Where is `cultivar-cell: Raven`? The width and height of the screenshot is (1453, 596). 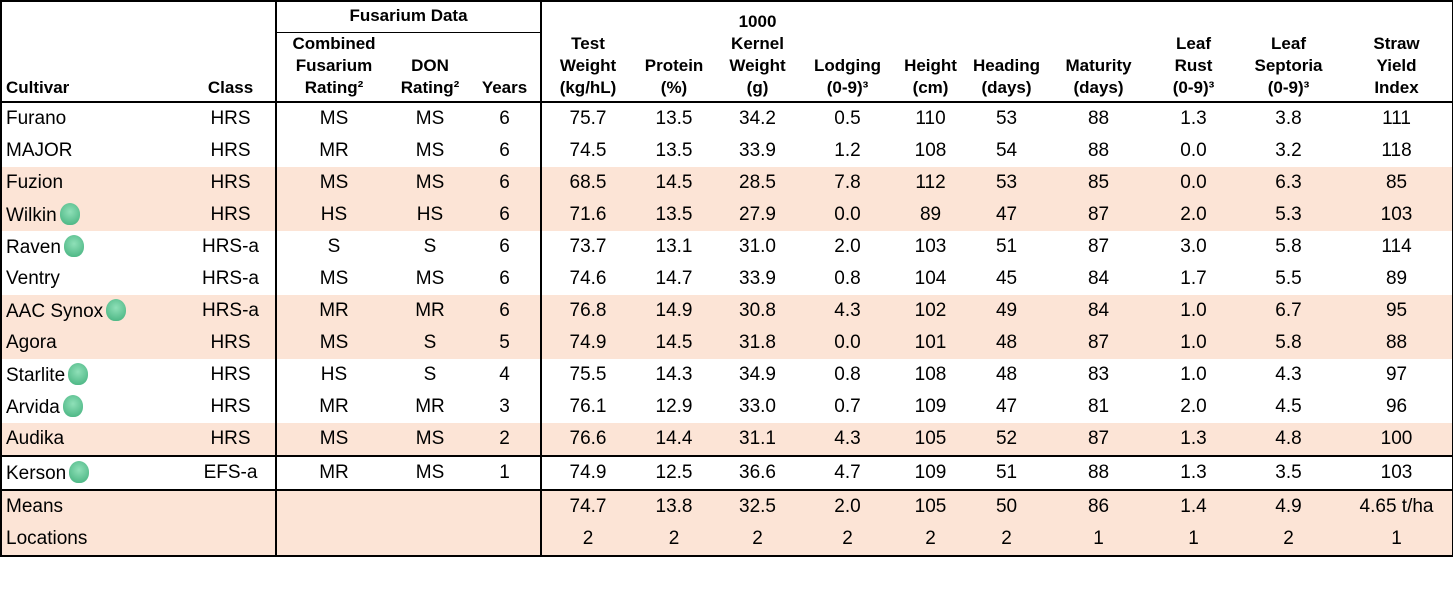
cultivar-cell: Raven is located at coordinates (93, 247).